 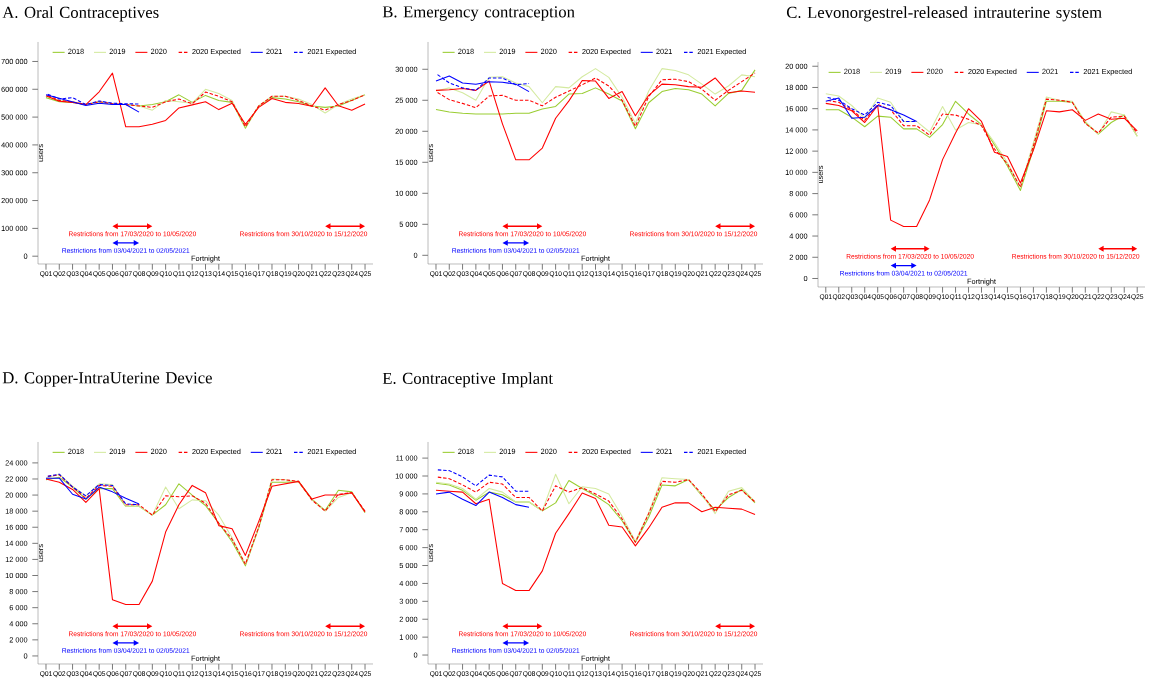 What do you see at coordinates (478, 13) in the screenshot?
I see `chart-title: B. Emergency contraception` at bounding box center [478, 13].